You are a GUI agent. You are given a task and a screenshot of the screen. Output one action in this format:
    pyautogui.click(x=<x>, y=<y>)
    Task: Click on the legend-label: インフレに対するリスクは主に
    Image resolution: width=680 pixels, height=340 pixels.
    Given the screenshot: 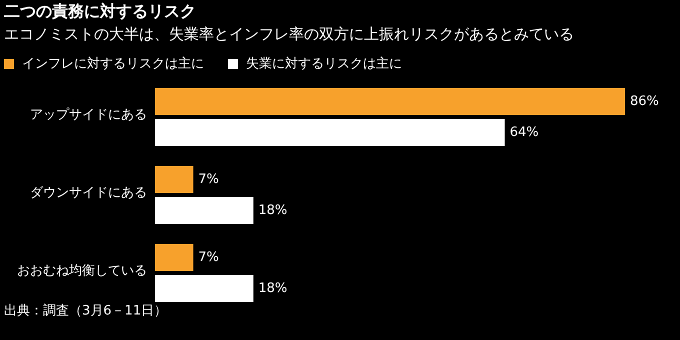 What is the action you would take?
    pyautogui.click(x=113, y=64)
    